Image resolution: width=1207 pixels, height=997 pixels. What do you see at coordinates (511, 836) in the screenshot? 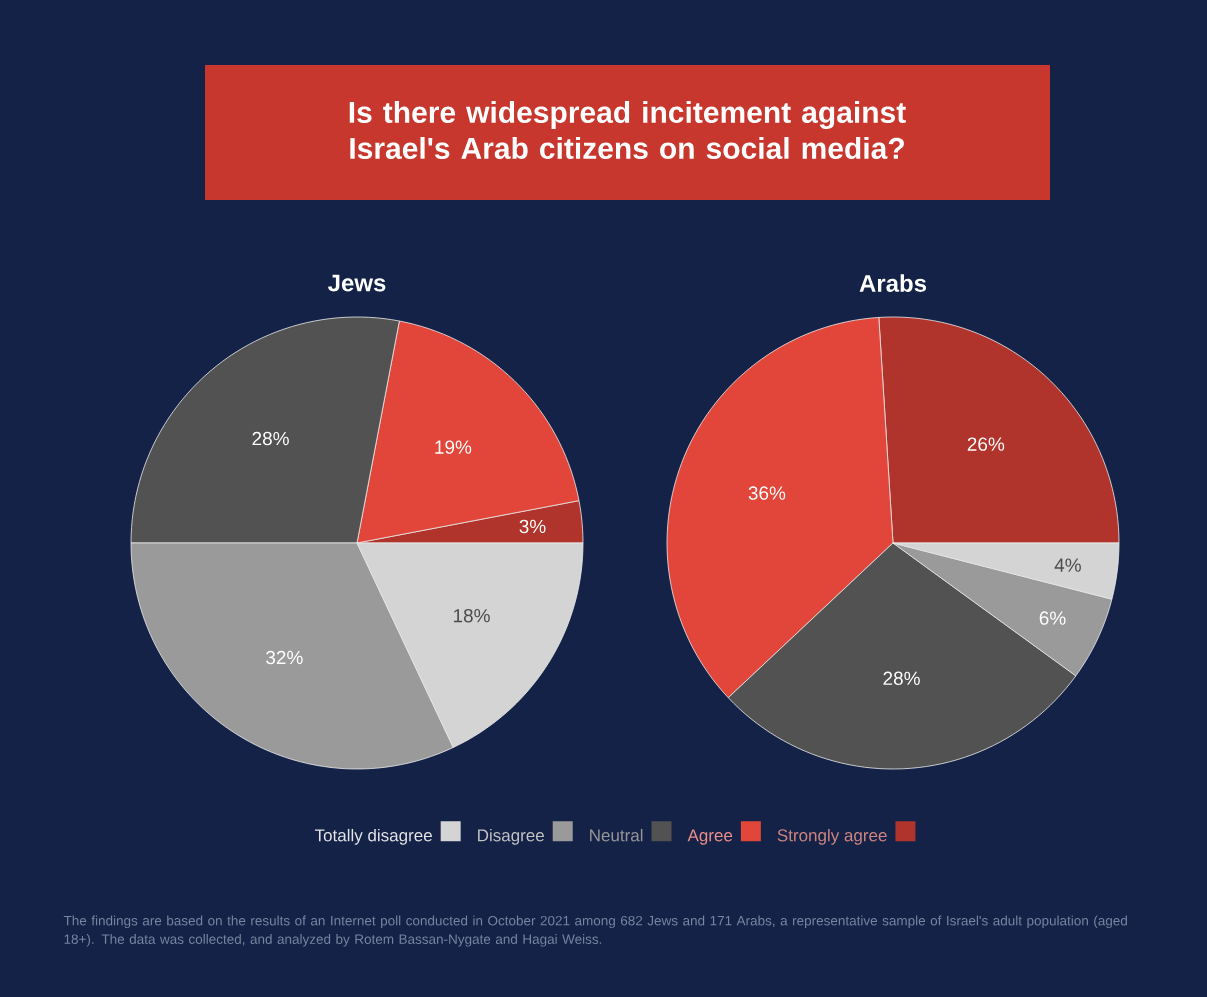
I see `legend-label: Disagree` at bounding box center [511, 836].